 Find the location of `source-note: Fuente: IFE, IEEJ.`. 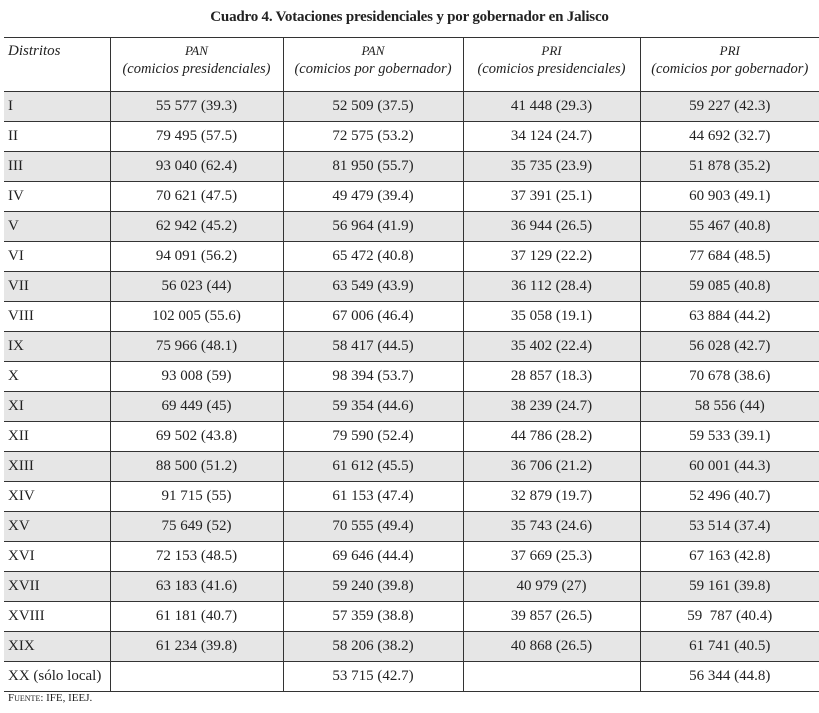

source-note: Fuente: IFE, IEEJ. is located at coordinates (50, 698).